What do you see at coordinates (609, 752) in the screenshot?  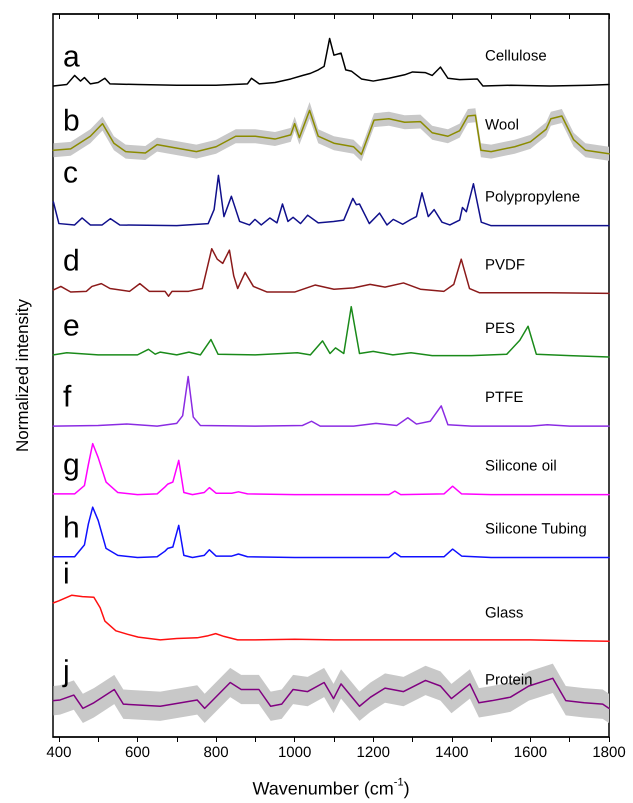 I see `x-tick-label: 1800` at bounding box center [609, 752].